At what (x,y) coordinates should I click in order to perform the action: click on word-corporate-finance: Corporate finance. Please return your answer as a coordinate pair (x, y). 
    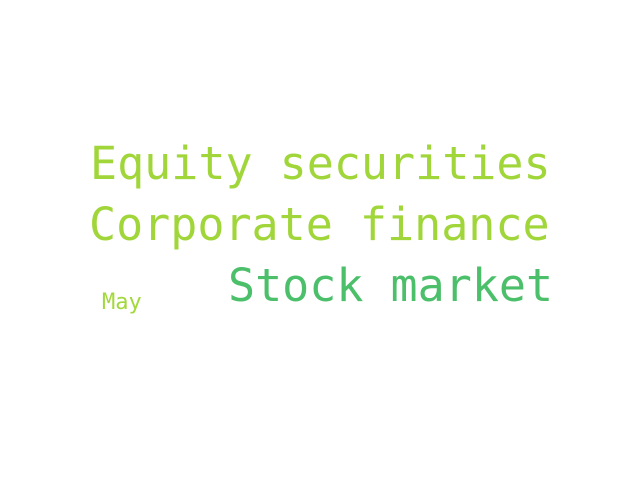
    Looking at the image, I should click on (319, 224).